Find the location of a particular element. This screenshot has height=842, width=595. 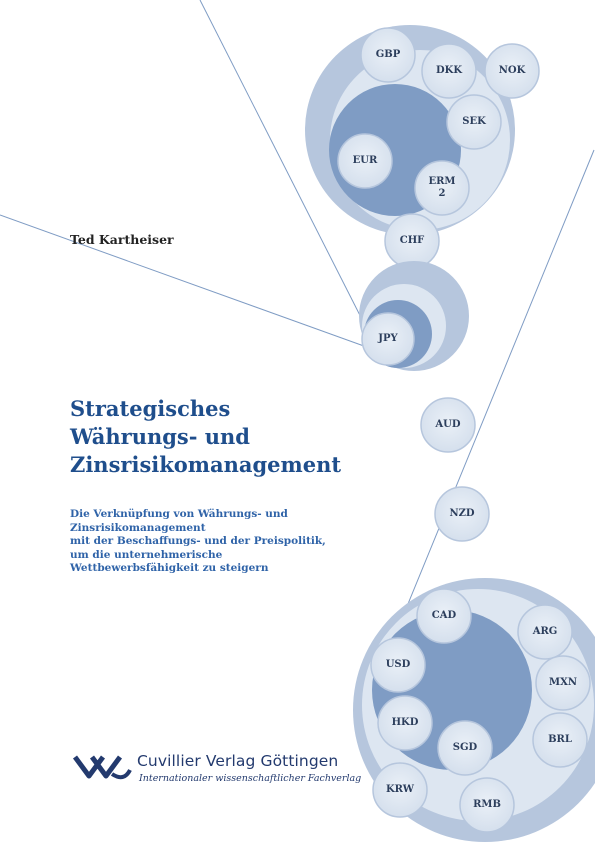

label-arg: ARG is located at coordinates (545, 631).